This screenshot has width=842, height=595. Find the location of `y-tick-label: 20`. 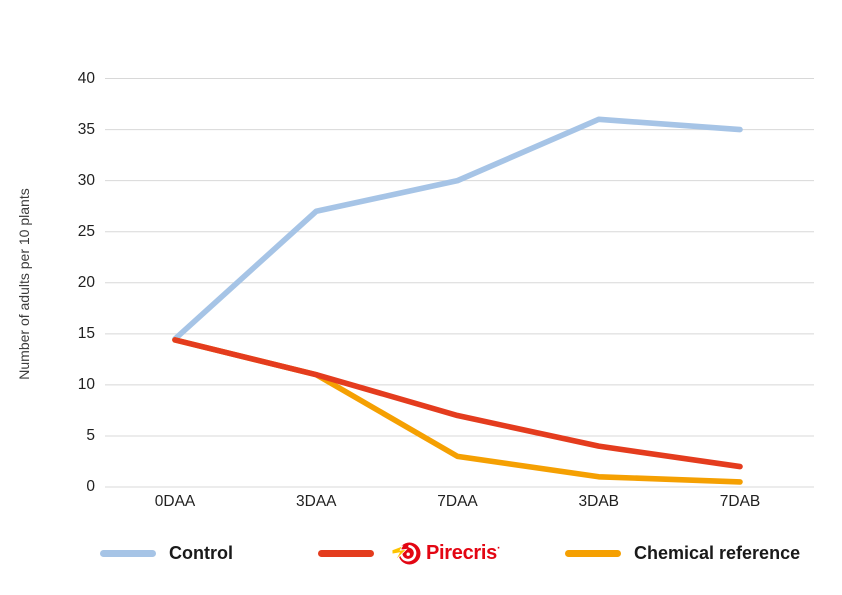

y-tick-label: 20 is located at coordinates (86, 282).